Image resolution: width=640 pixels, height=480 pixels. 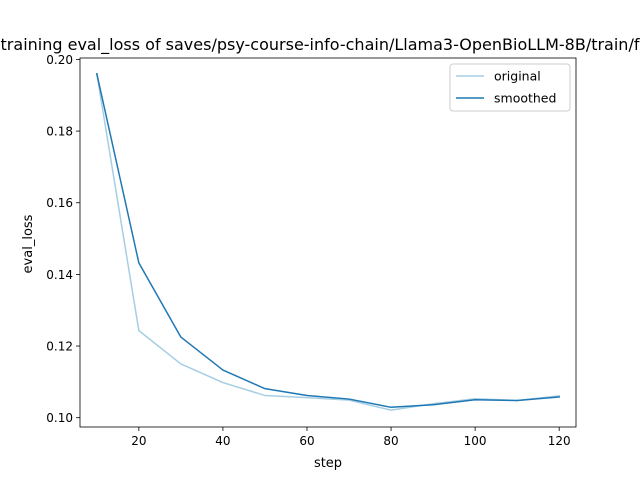 I want to click on y-tick-label: 0.20, so click(x=59, y=60).